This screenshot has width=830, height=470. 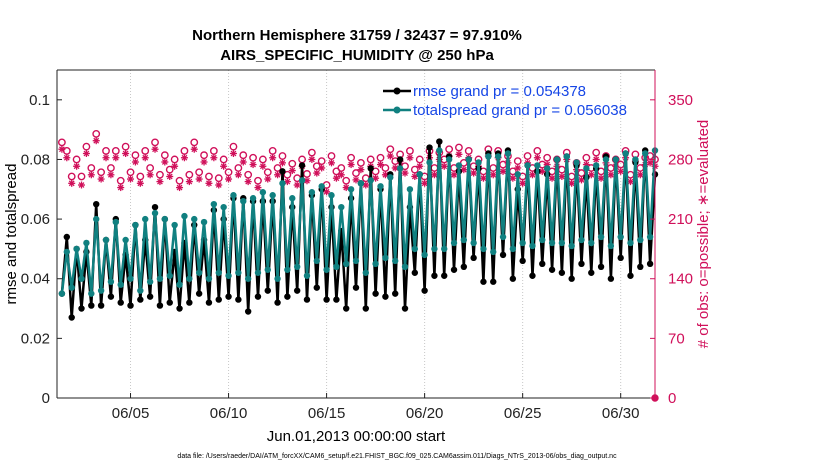 I want to click on x-axis-label: Jun.01,2013 00:00:00 start, so click(x=356, y=436).